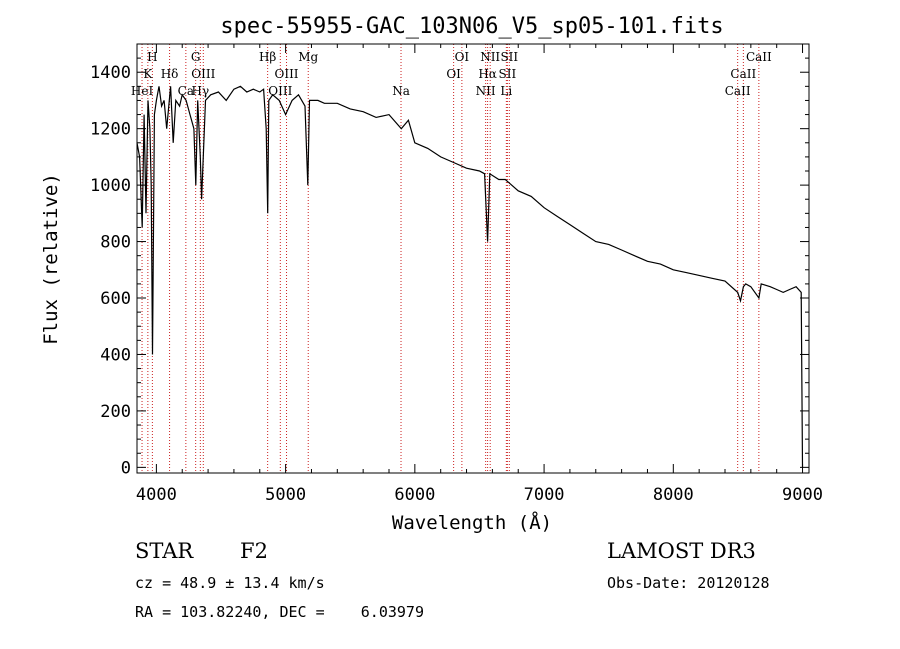 This screenshot has width=900, height=649. Describe the element at coordinates (472, 522) in the screenshot. I see `x-axis-label: Wavelength (Å)` at that location.